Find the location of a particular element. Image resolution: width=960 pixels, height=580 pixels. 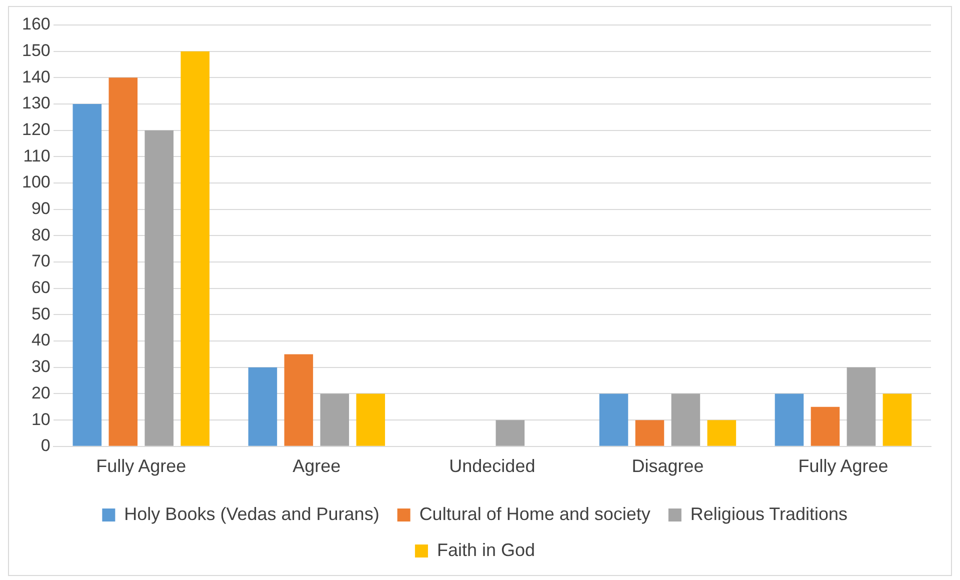

y-tick-label: 60 is located at coordinates (40, 288).